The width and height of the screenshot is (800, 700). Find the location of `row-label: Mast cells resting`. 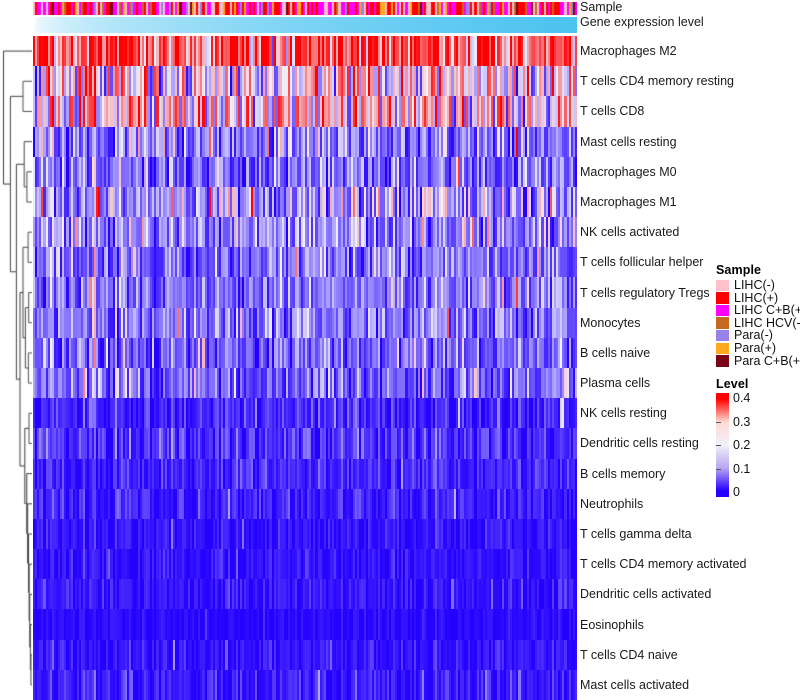

row-label: Mast cells resting is located at coordinates (628, 141).